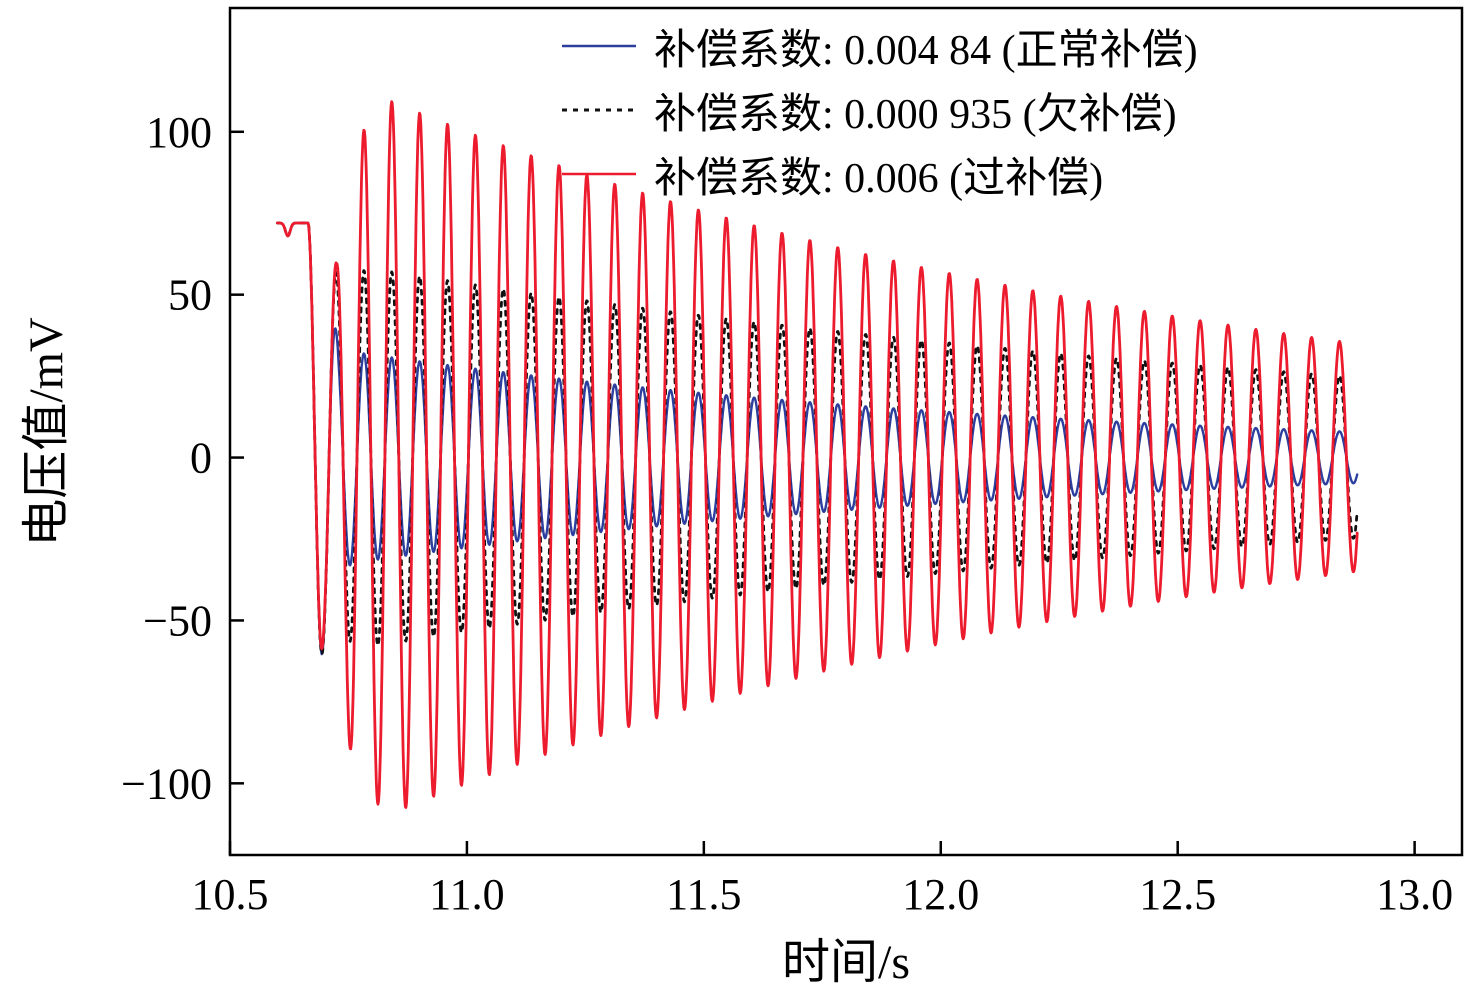 The height and width of the screenshot is (1005, 1476). Describe the element at coordinates (201, 458) in the screenshot. I see `y-tick-label: 0` at that location.